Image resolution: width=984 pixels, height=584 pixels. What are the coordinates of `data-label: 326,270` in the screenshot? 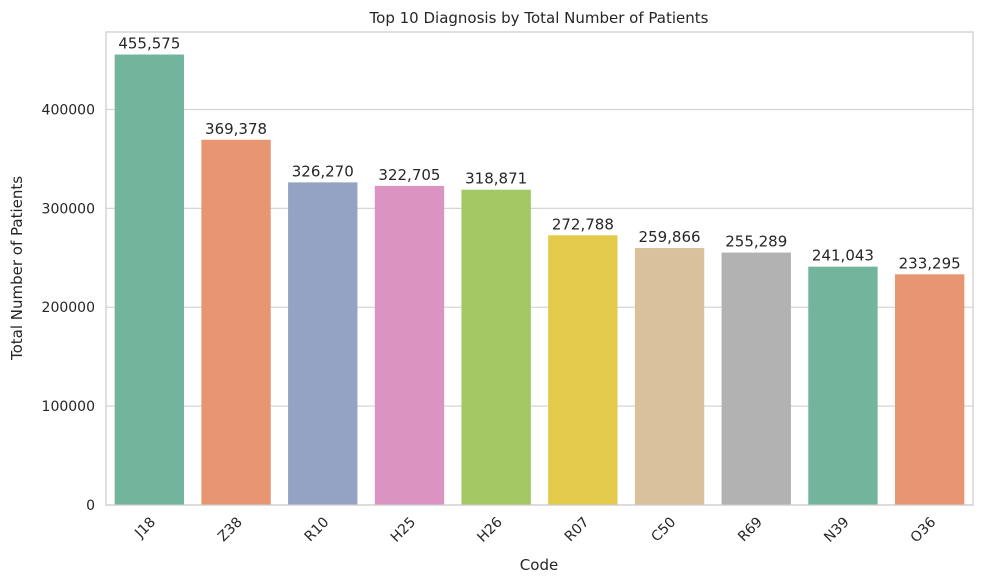 It's located at (323, 171).